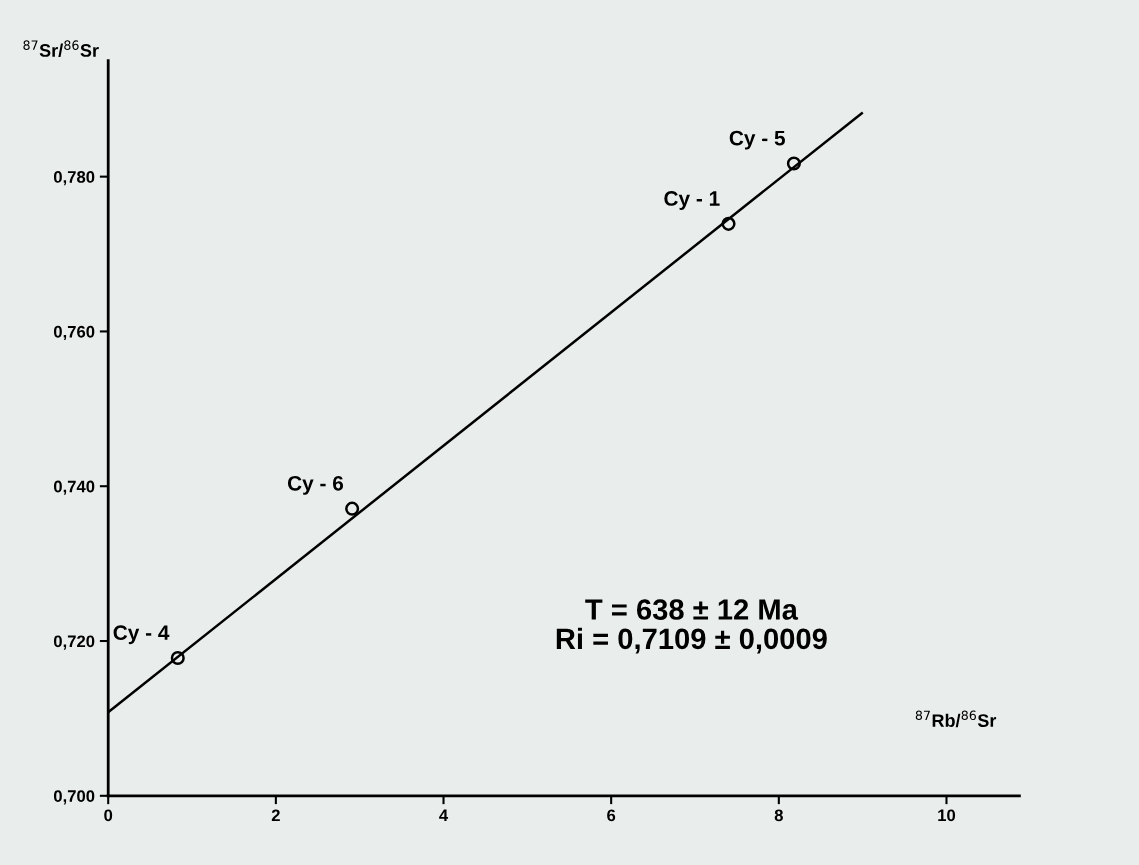  What do you see at coordinates (74, 333) in the screenshot?
I see `y-tick-label: 0,760` at bounding box center [74, 333].